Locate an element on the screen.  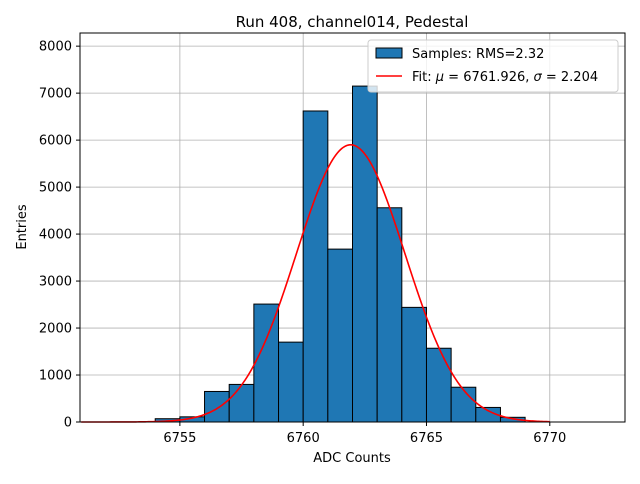
legend-fit-prefix: Fit: is located at coordinates (424, 77).